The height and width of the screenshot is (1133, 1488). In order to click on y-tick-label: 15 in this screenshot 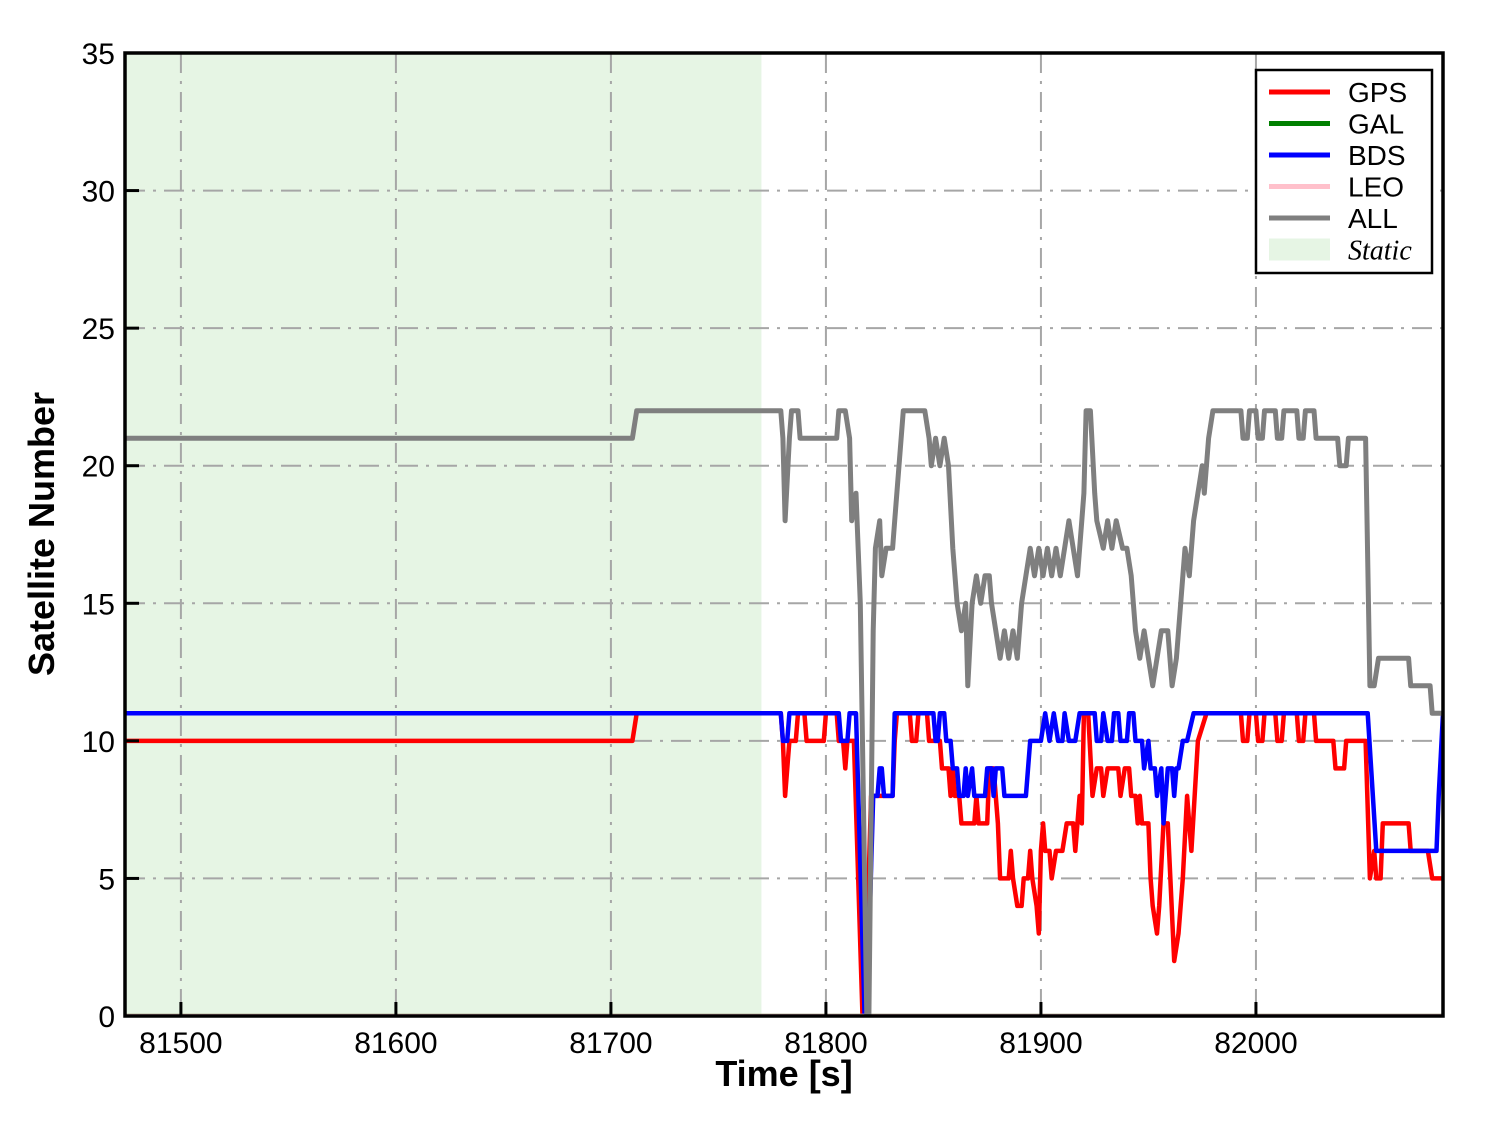, I will do `click(98, 604)`.